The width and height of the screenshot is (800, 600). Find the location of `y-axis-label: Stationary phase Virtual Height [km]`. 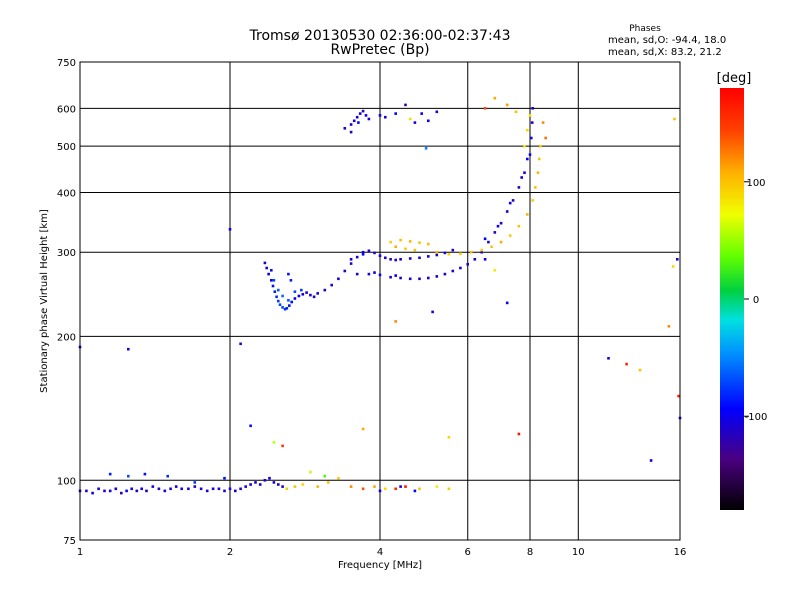

y-axis-label: Stationary phase Virtual Height [km] is located at coordinates (44, 301).